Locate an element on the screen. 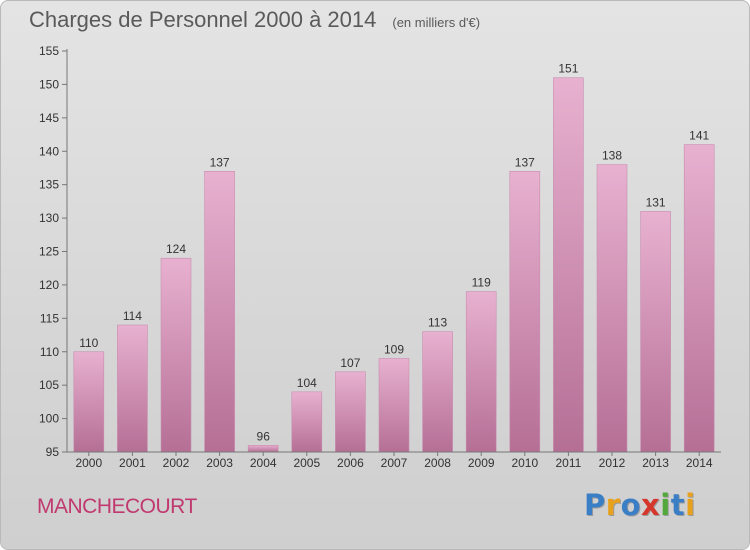 This screenshot has width=750, height=550. bar-value-label: 110 is located at coordinates (88, 343).